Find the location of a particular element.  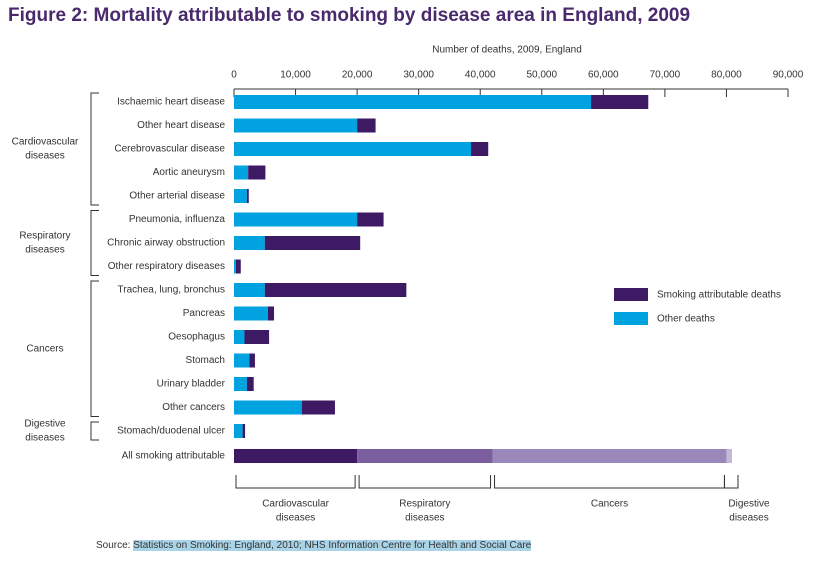

segment-label: Respiratory is located at coordinates (424, 504).